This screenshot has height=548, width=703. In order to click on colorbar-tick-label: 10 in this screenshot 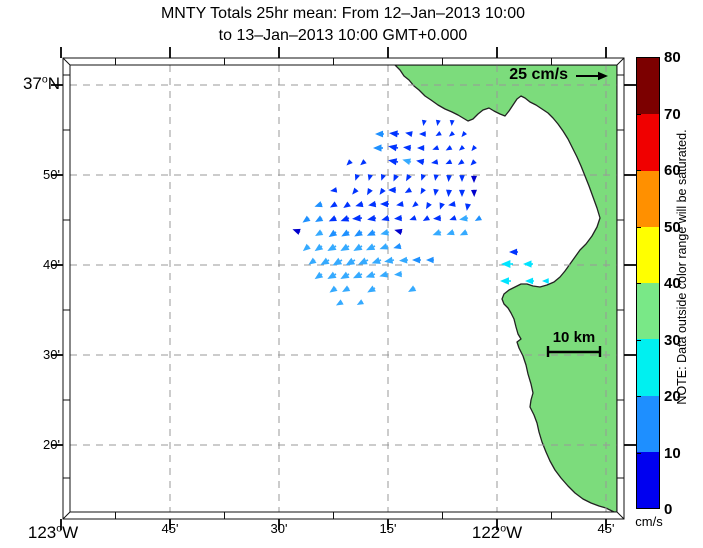, I will do `click(672, 453)`.